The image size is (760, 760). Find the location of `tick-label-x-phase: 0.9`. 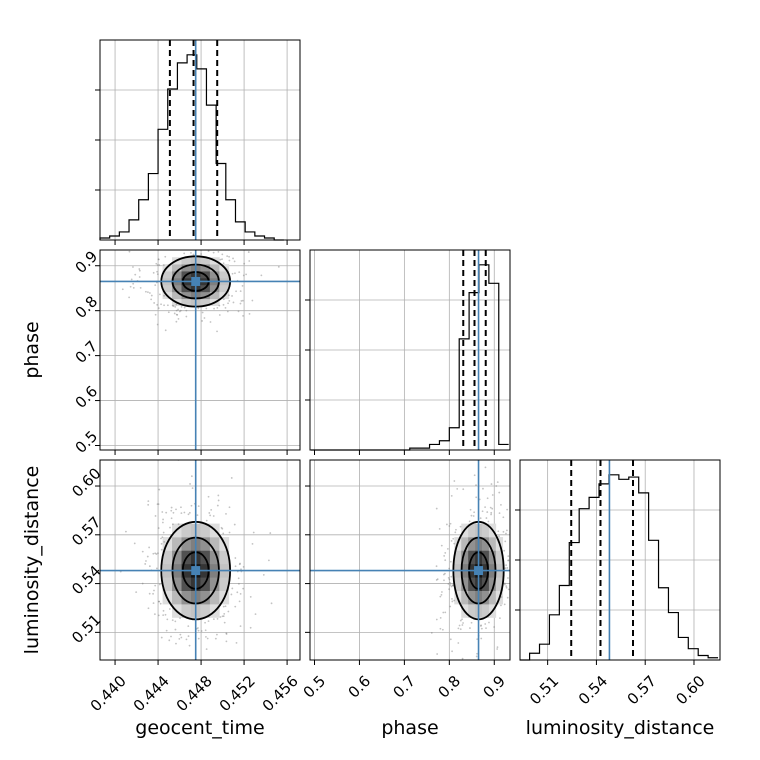

tick-label-x-phase: 0.9 is located at coordinates (494, 687).